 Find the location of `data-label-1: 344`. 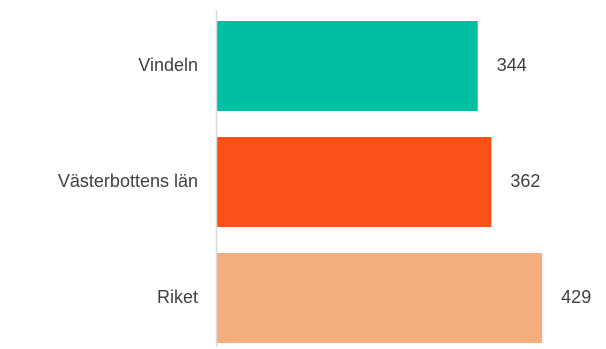

data-label-1: 344 is located at coordinates (512, 65).